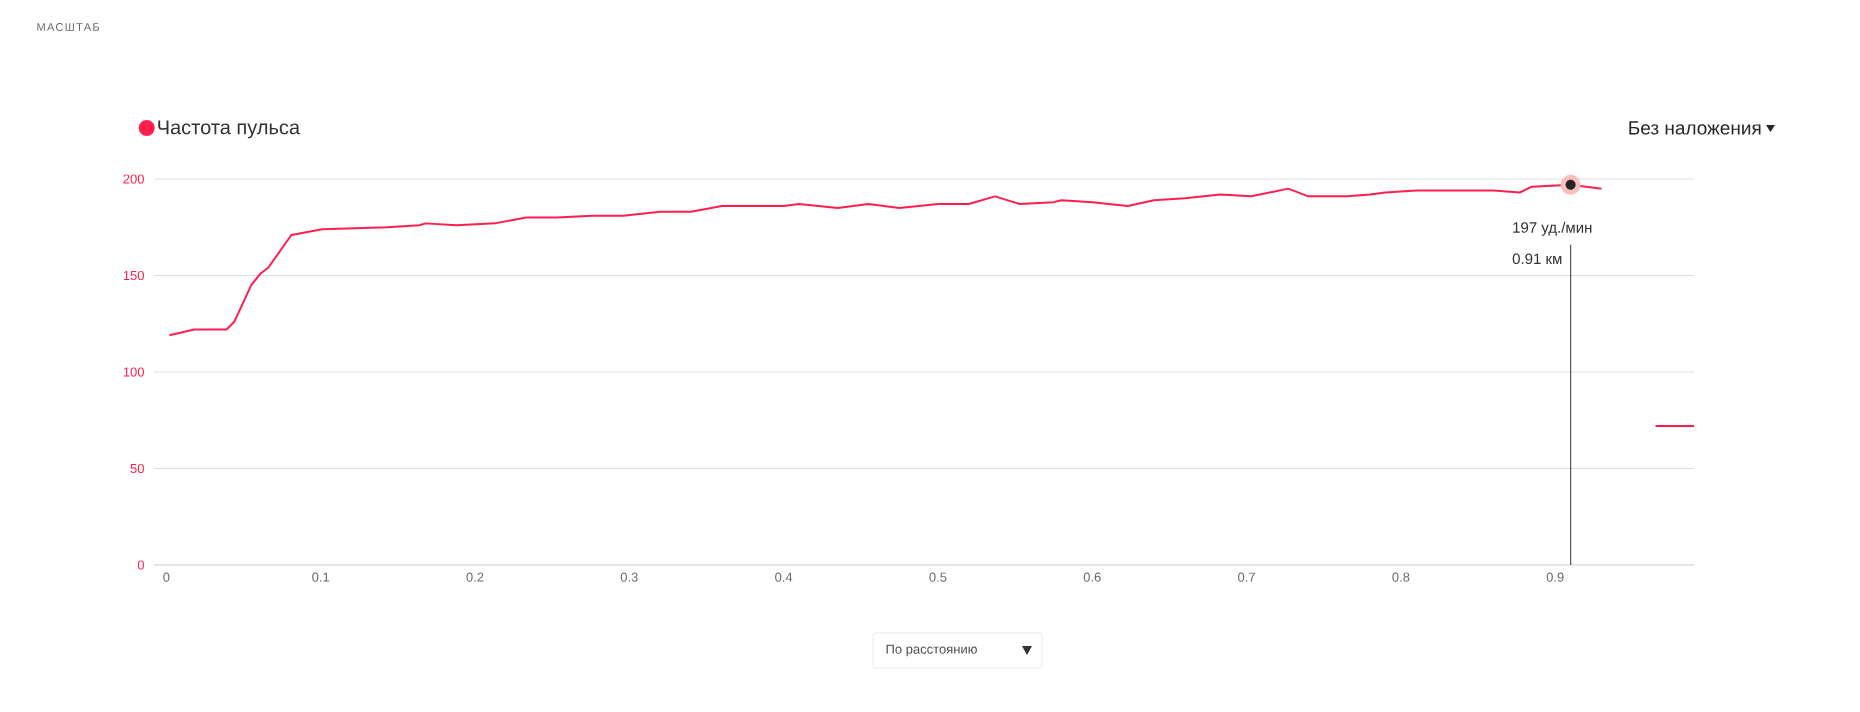 This screenshot has width=1860, height=712. I want to click on x-tick-label: 0.9, so click(1555, 577).